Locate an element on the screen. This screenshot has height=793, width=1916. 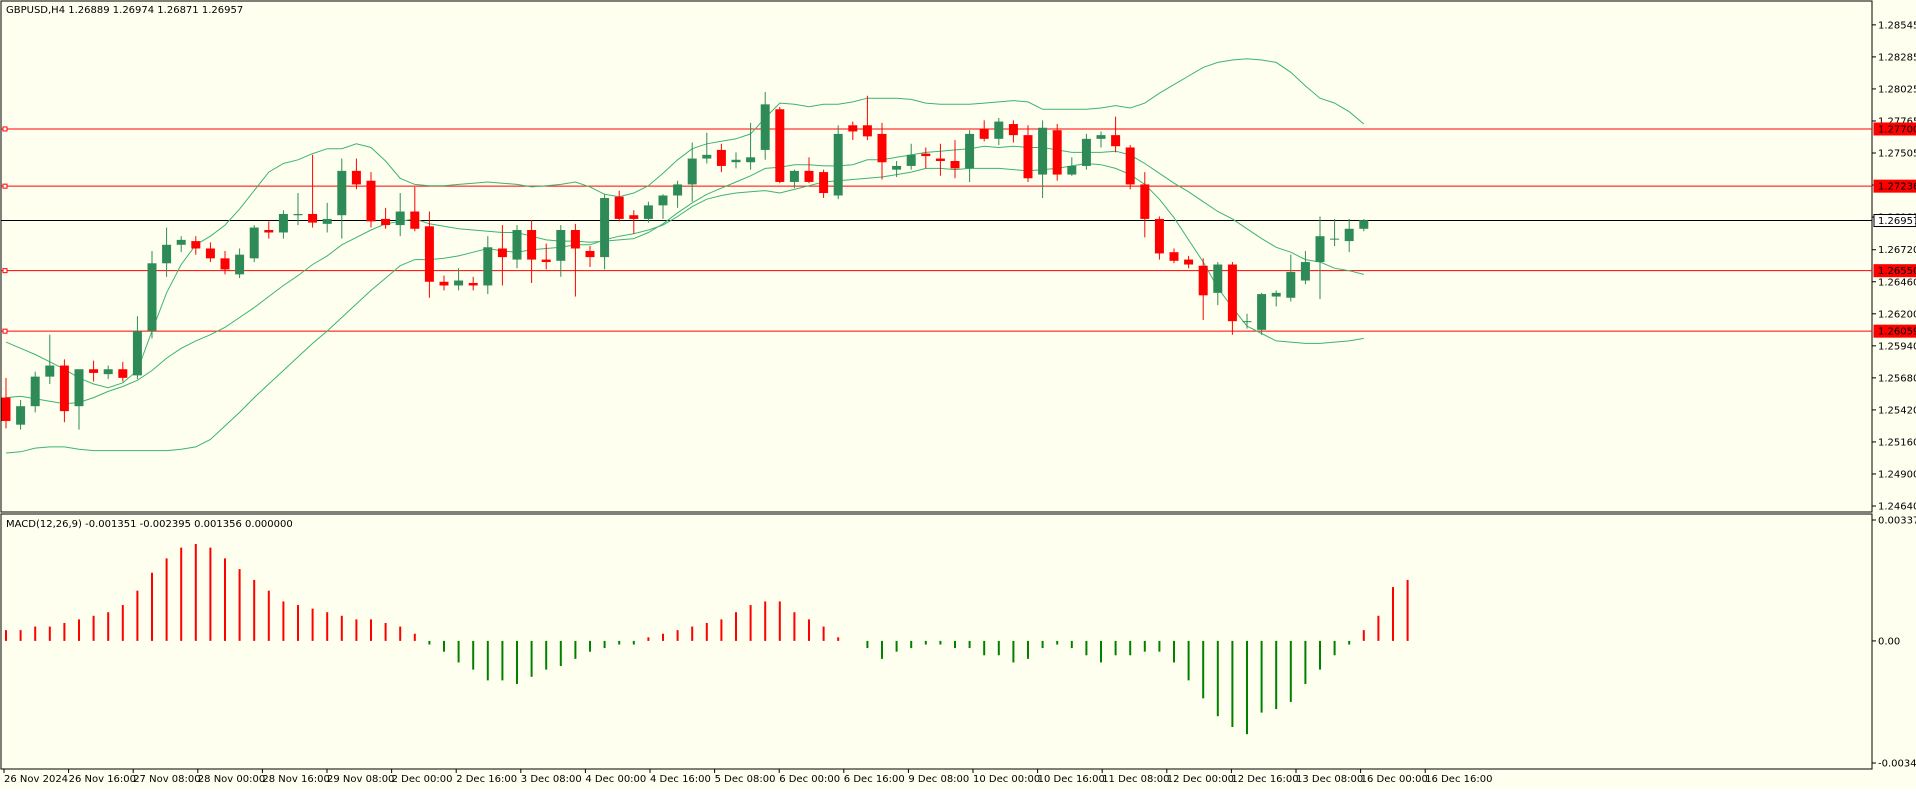
time-axis-label: 4 Dec 16:00 is located at coordinates (680, 779).